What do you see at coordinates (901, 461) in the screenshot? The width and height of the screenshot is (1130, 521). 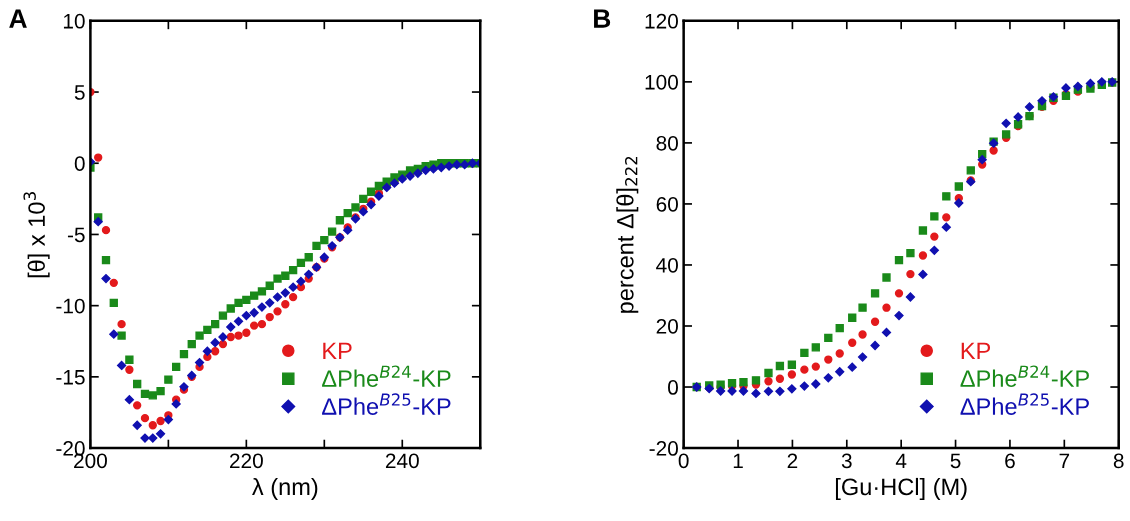 I see `x-tick-label: 4` at bounding box center [901, 461].